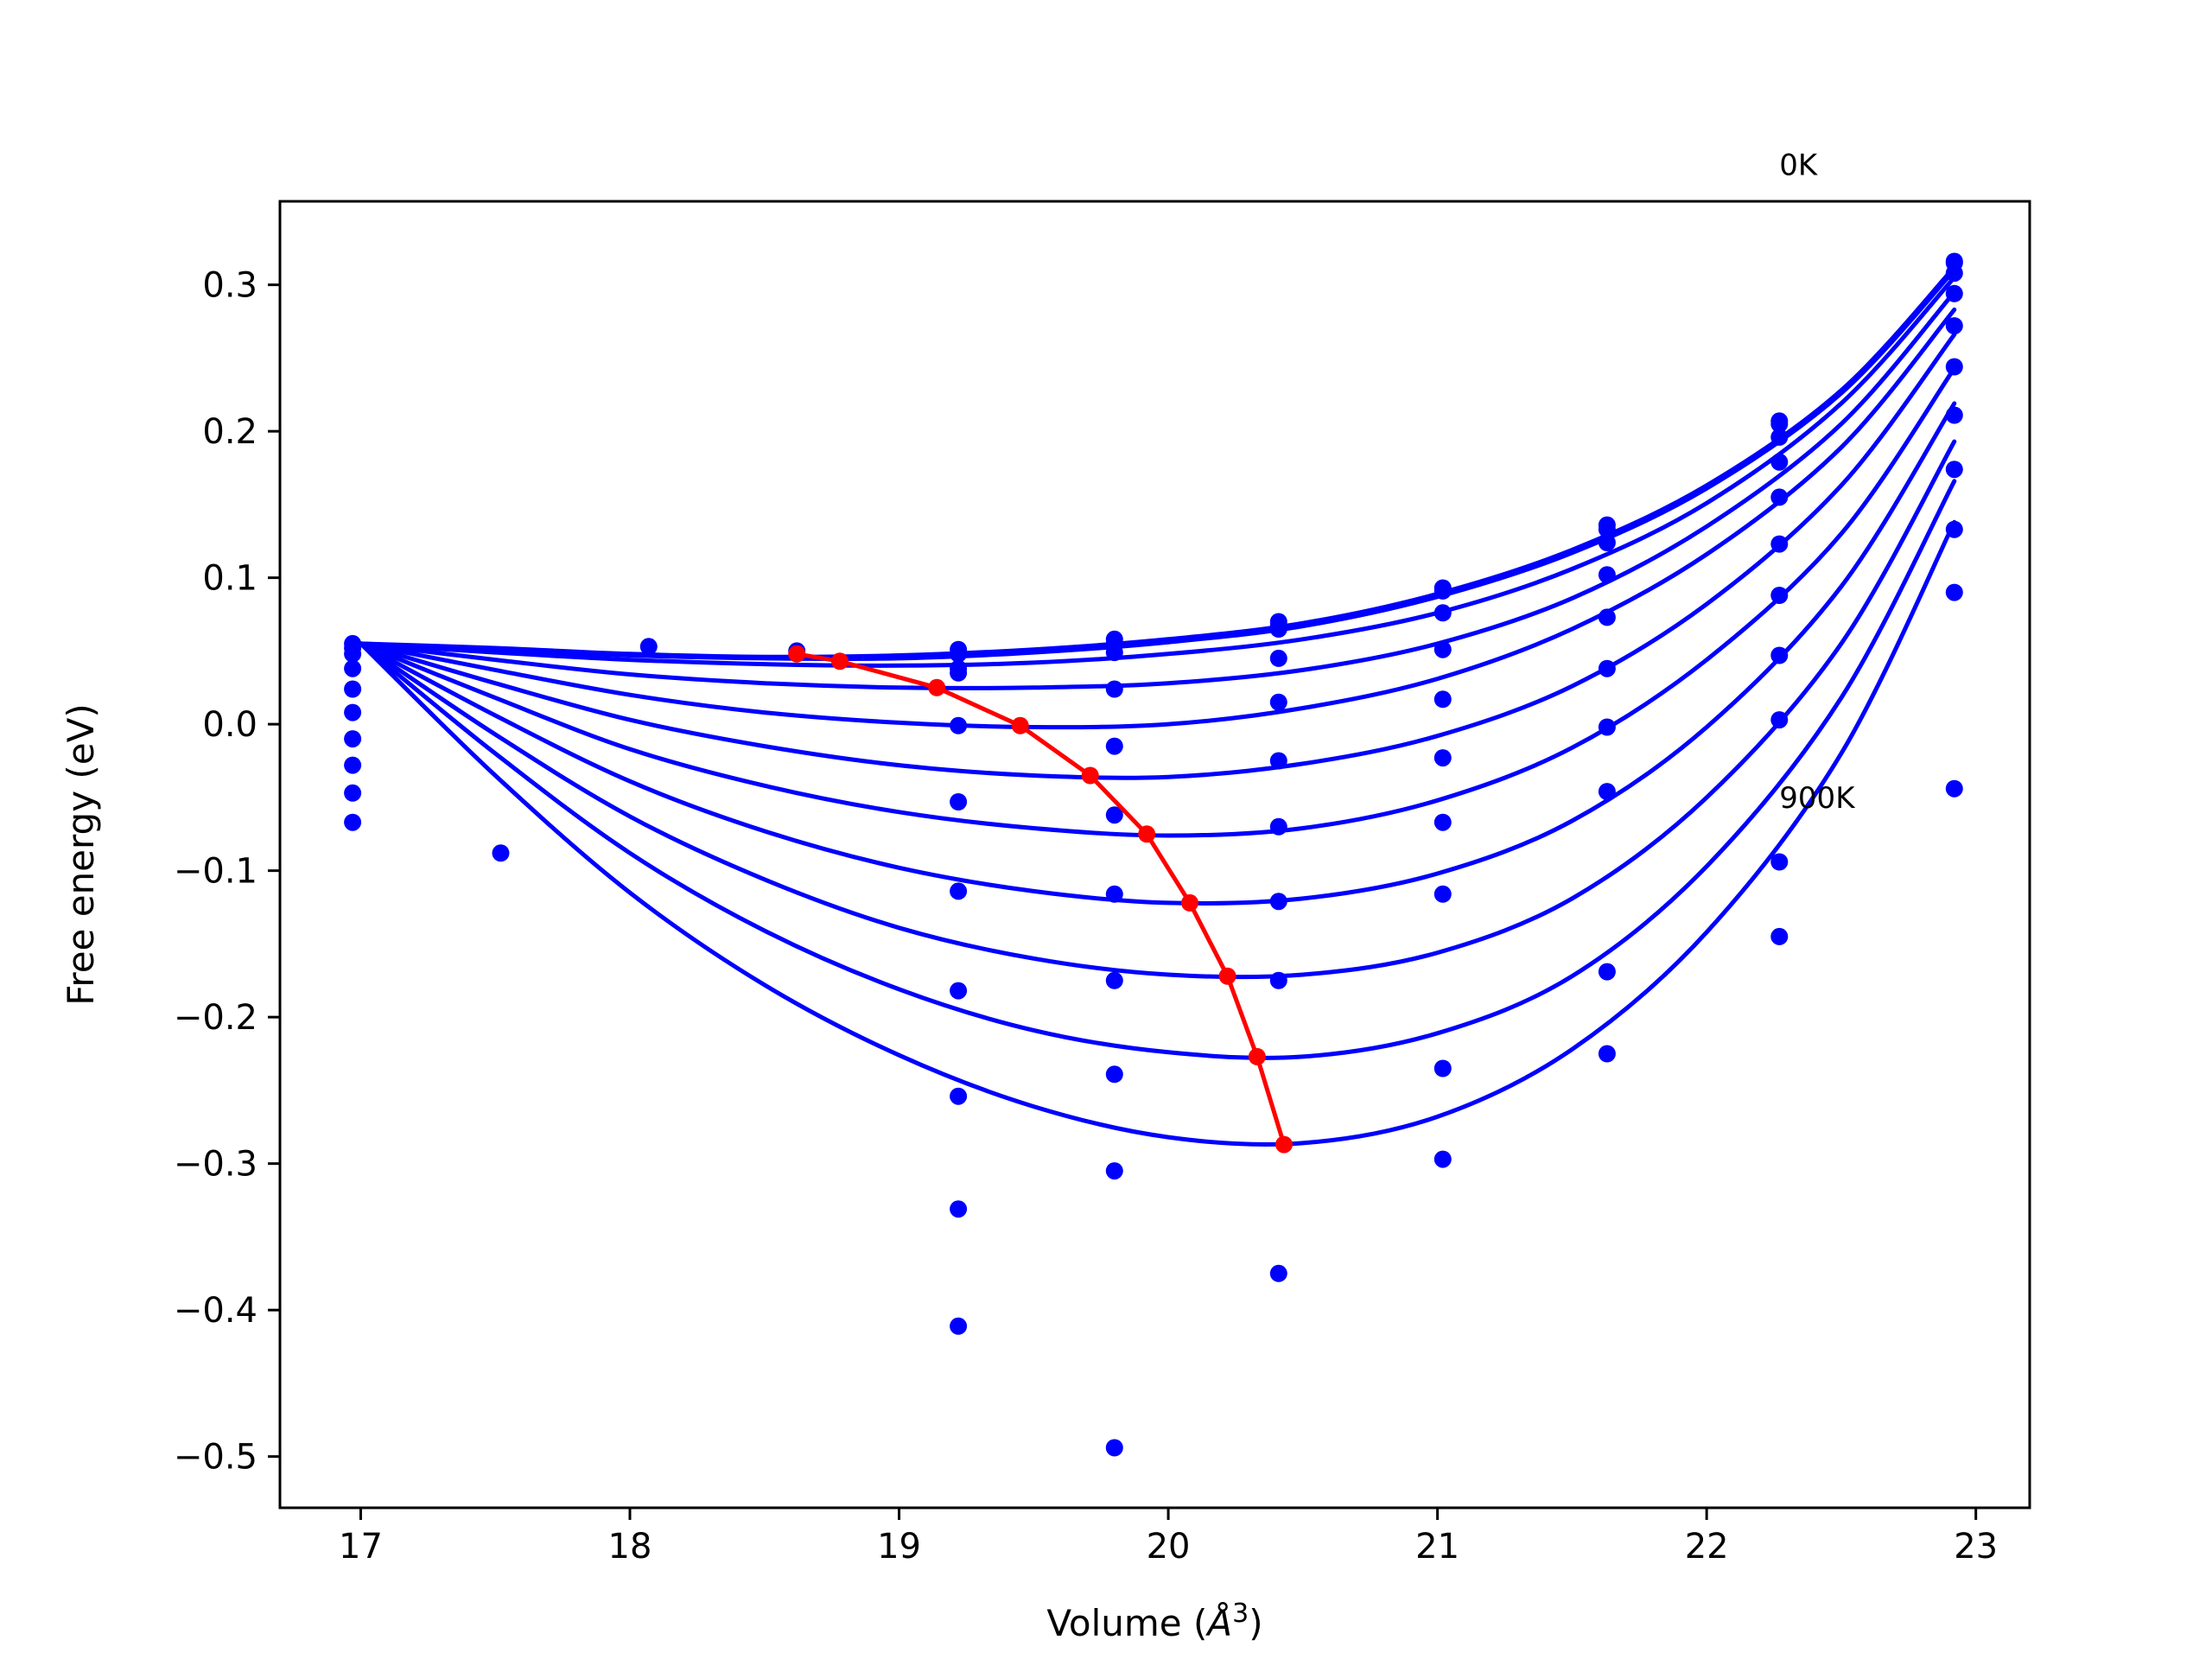  I want to click on y-tick-label: −0.5, so click(215, 1458).